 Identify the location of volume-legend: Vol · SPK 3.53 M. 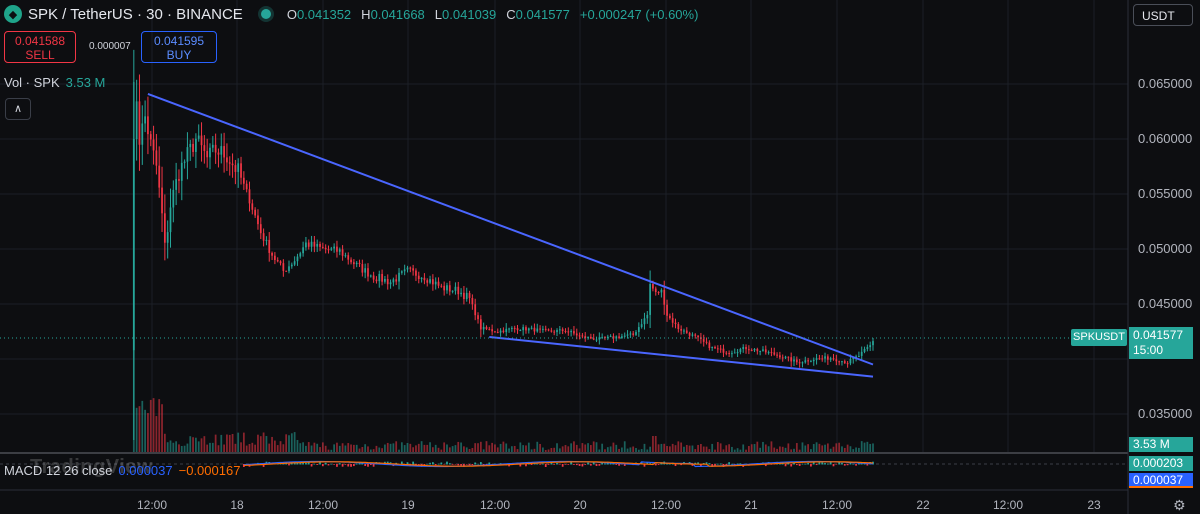
(54, 82).